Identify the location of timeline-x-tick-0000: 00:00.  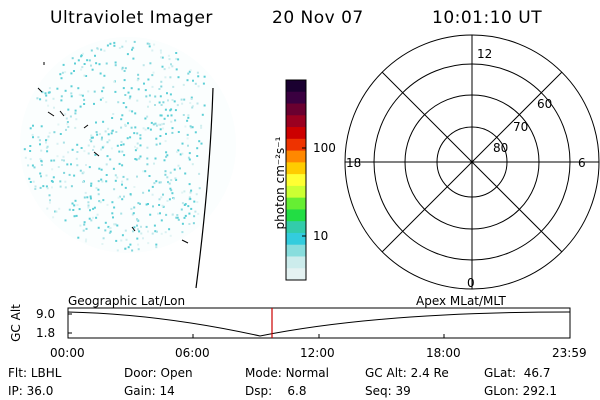
(67, 353).